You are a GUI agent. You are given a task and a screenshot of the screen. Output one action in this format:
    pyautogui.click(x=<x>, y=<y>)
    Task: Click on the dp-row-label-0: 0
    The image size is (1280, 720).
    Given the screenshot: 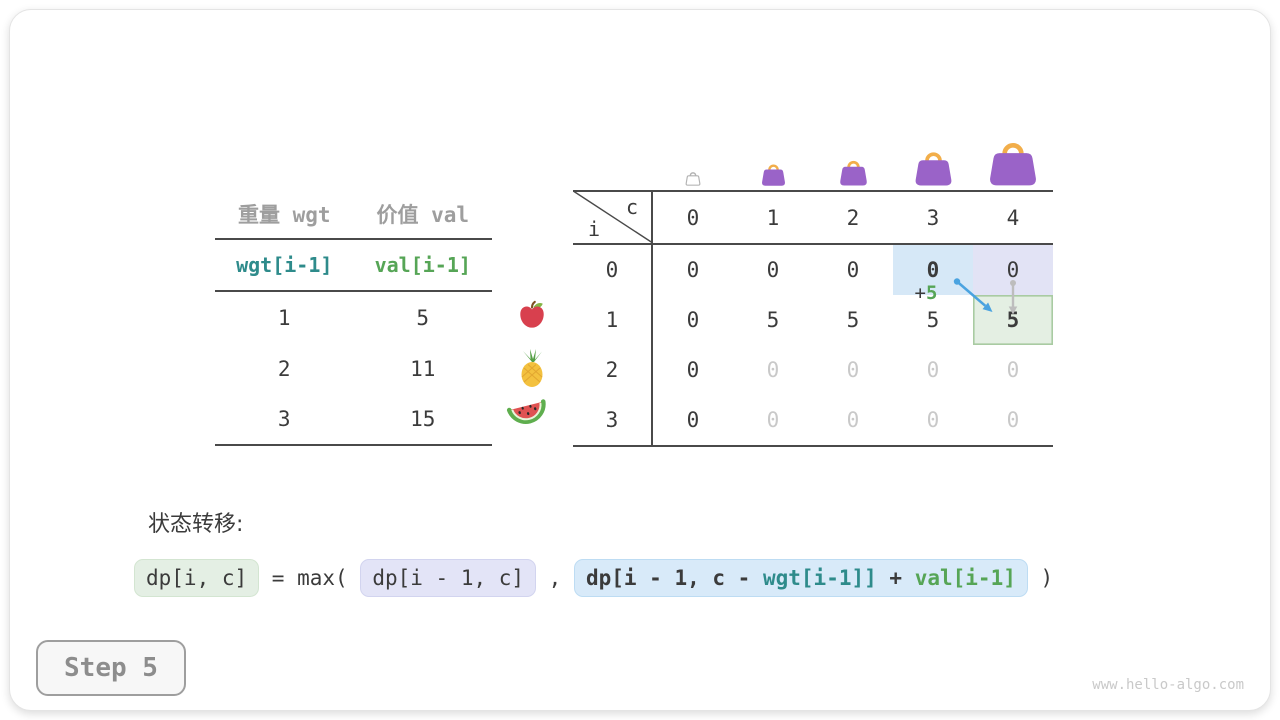 What is the action you would take?
    pyautogui.click(x=613, y=270)
    